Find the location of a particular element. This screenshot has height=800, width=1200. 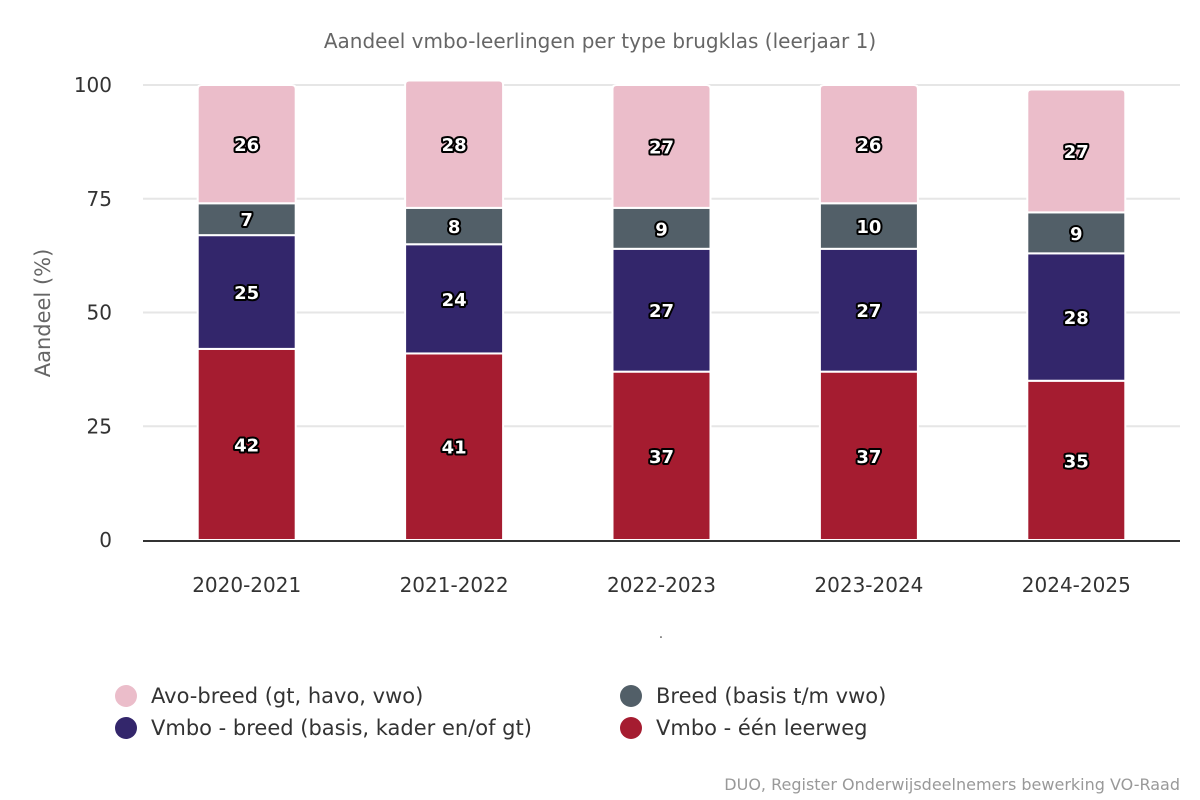

data-label: 25 is located at coordinates (246, 293).